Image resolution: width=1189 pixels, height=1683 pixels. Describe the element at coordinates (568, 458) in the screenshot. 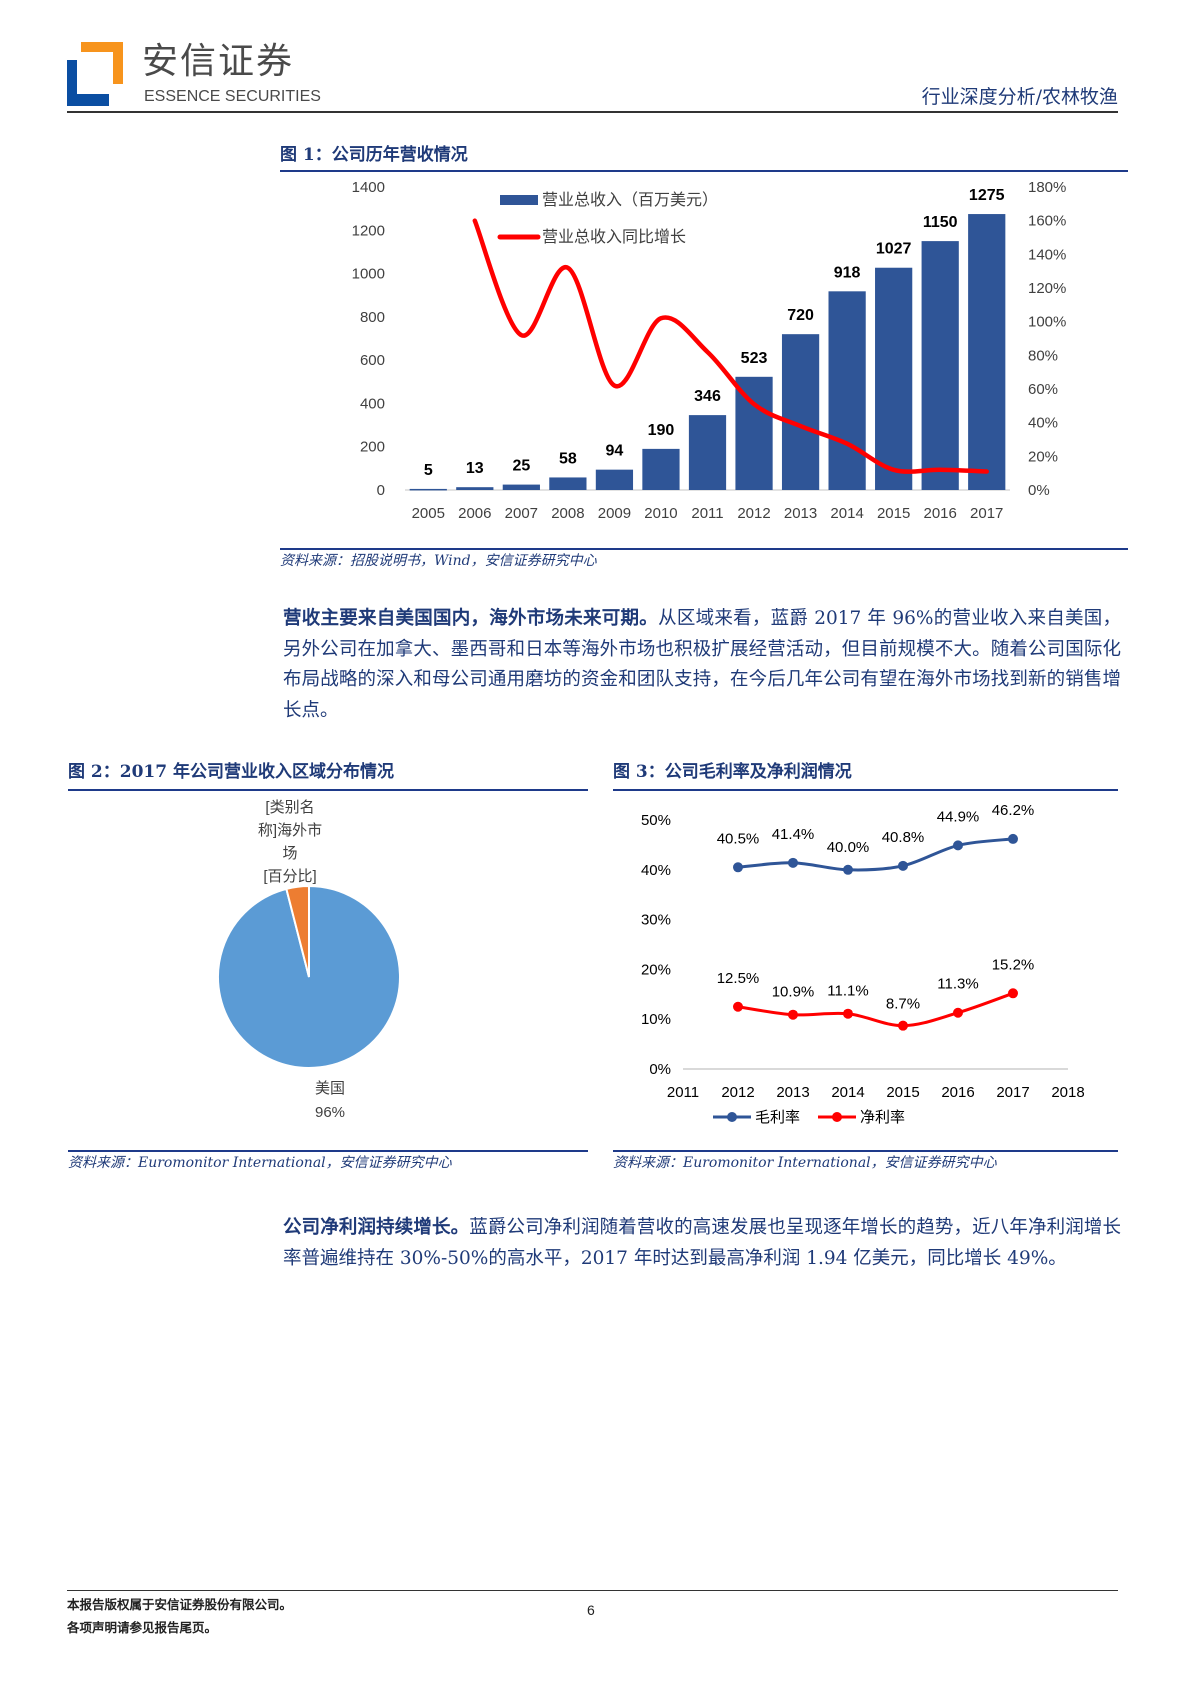

I see `bar-data-label: 58` at that location.